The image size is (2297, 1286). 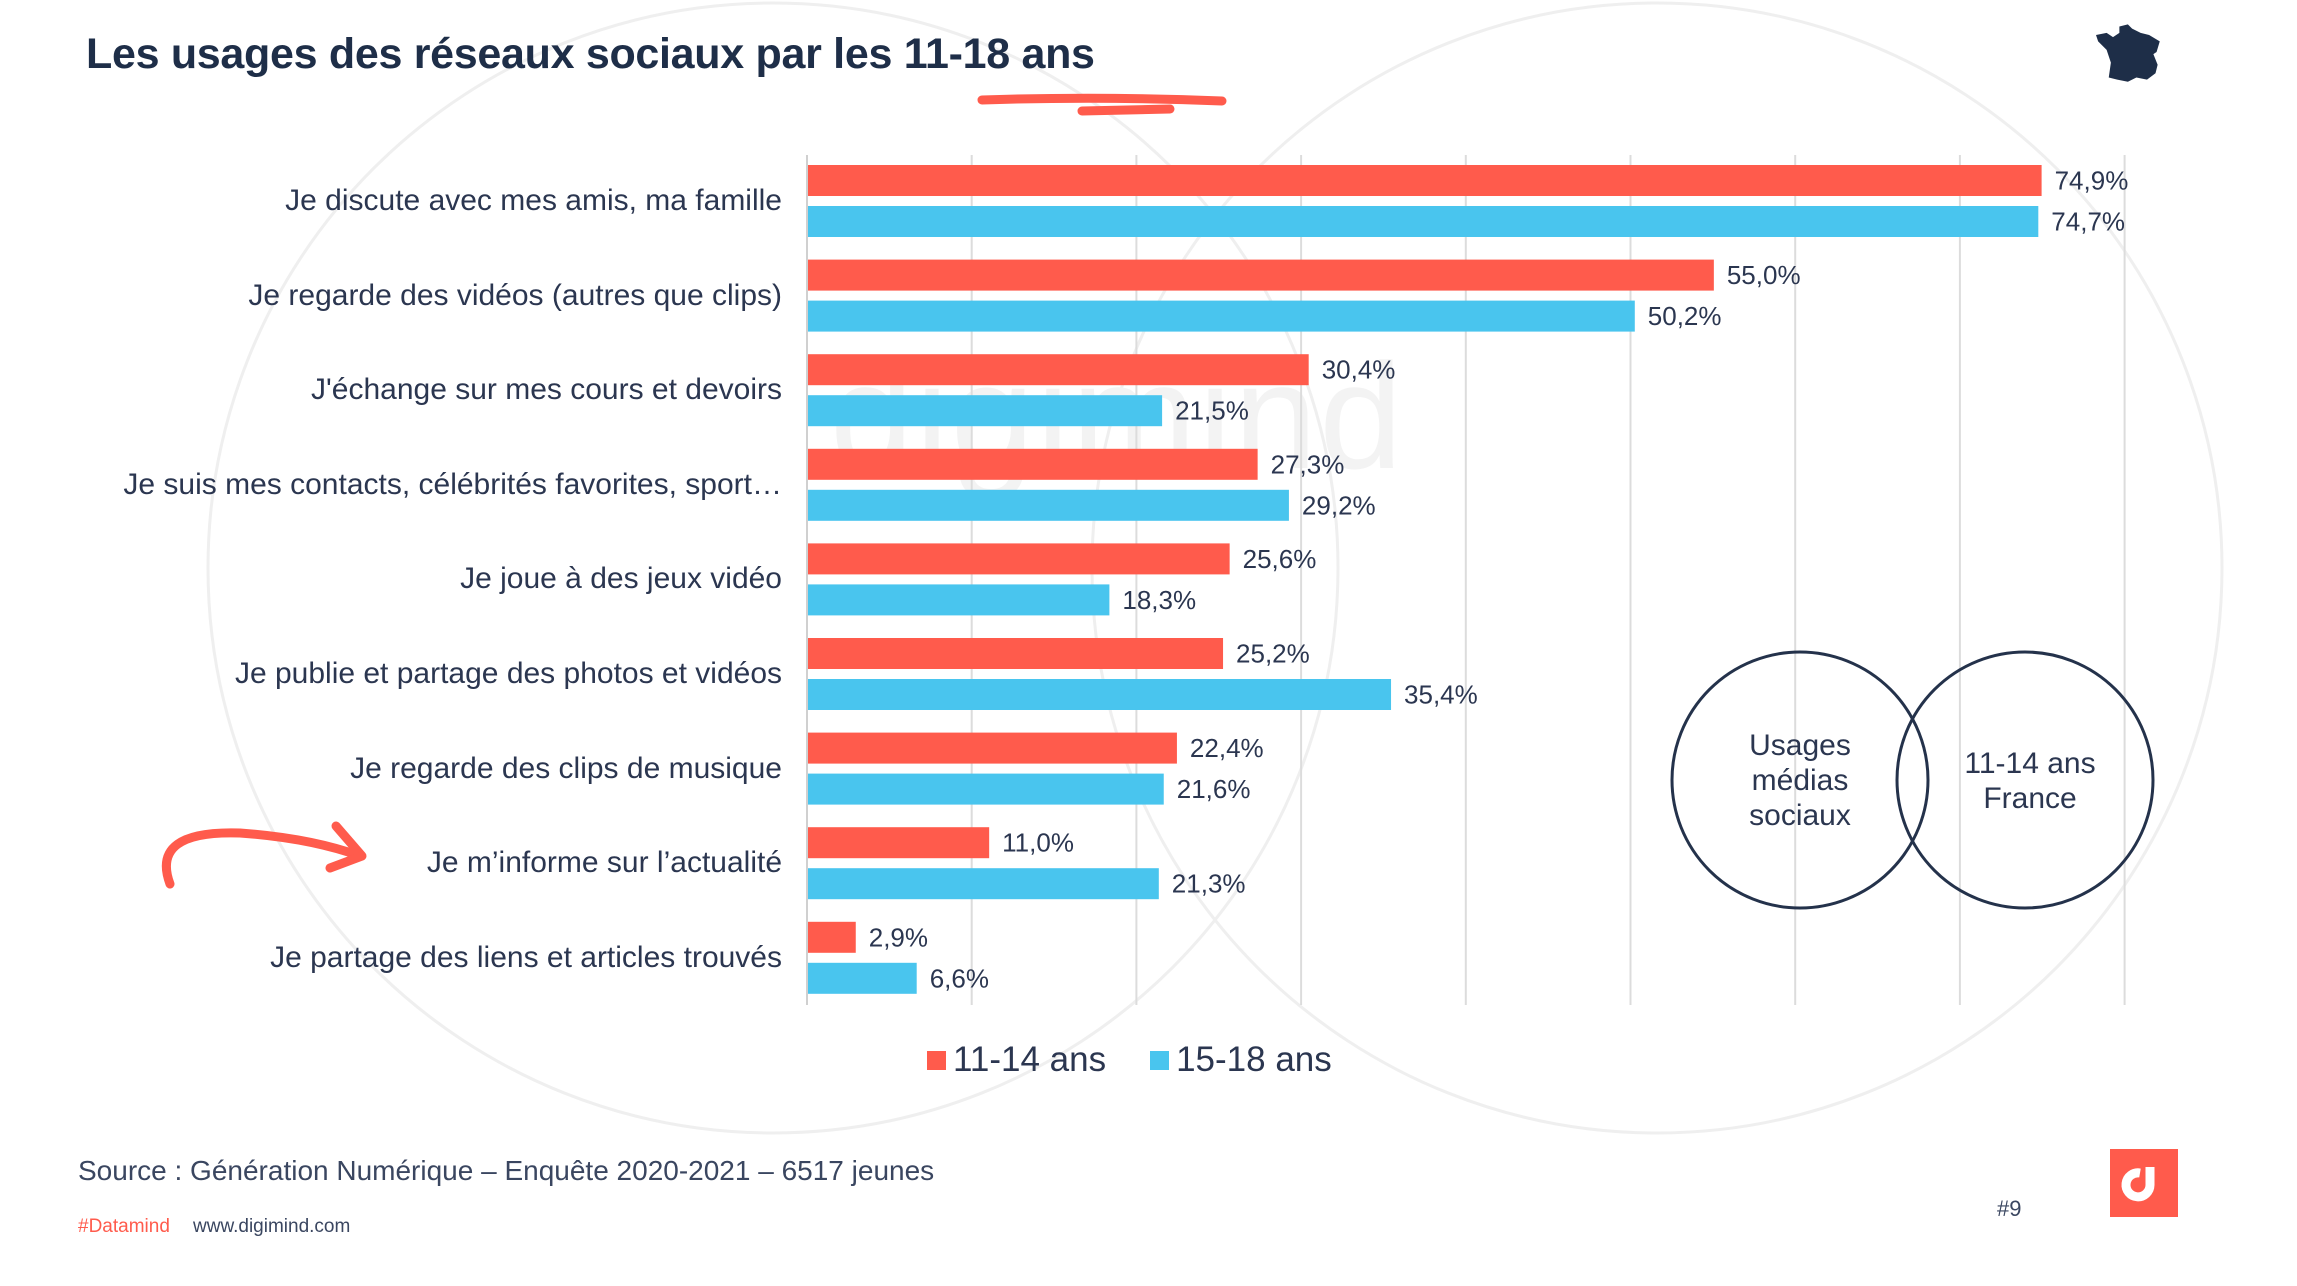 I want to click on value-label: 11,0%, so click(x=1038, y=843).